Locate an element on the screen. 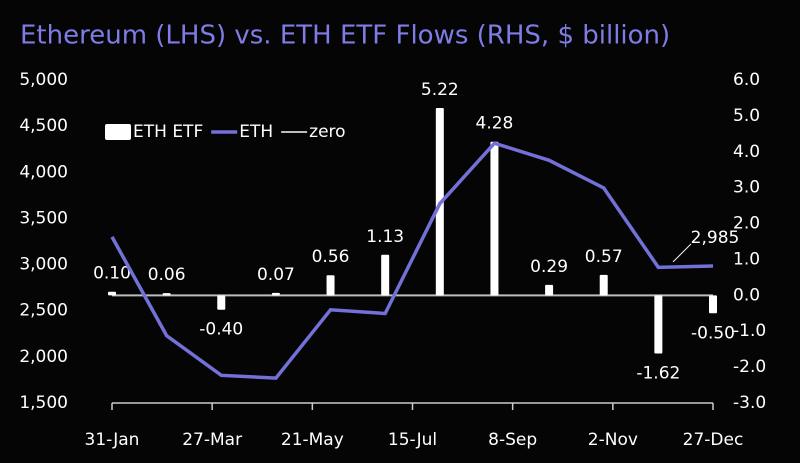 This screenshot has width=800, height=463. x-tick-label: 15-Jul is located at coordinates (412, 440).